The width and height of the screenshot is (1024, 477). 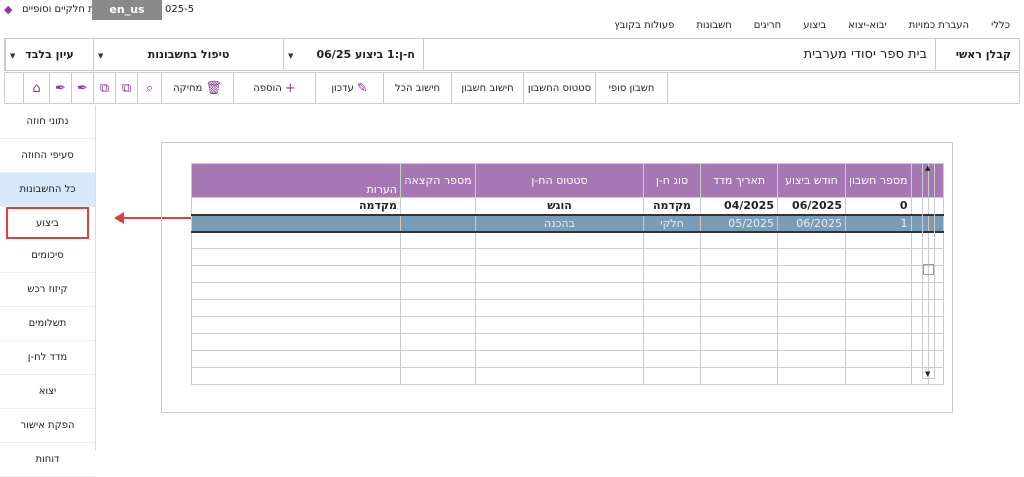 I want to click on col-month: חודש ביצוע, so click(x=811, y=180).